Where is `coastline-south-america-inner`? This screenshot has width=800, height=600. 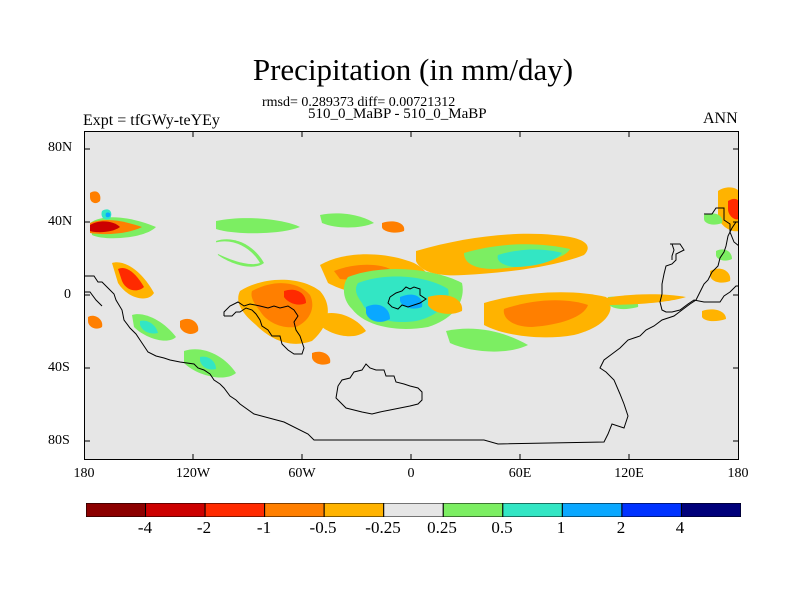
coastline-south-america-inner is located at coordinates (264, 328).